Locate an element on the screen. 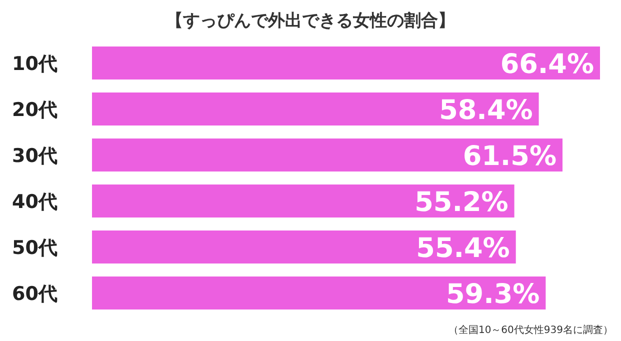 The height and width of the screenshot is (341, 621). y-tick-label: 30代 is located at coordinates (35, 156).